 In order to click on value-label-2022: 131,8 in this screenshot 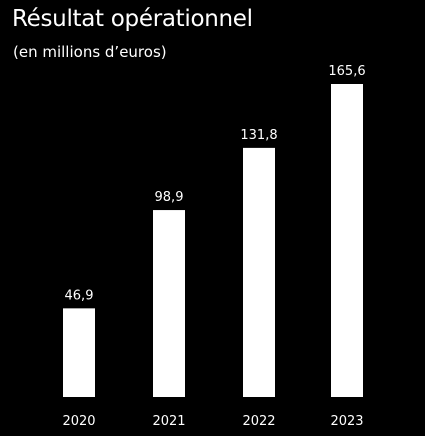, I will do `click(258, 135)`.